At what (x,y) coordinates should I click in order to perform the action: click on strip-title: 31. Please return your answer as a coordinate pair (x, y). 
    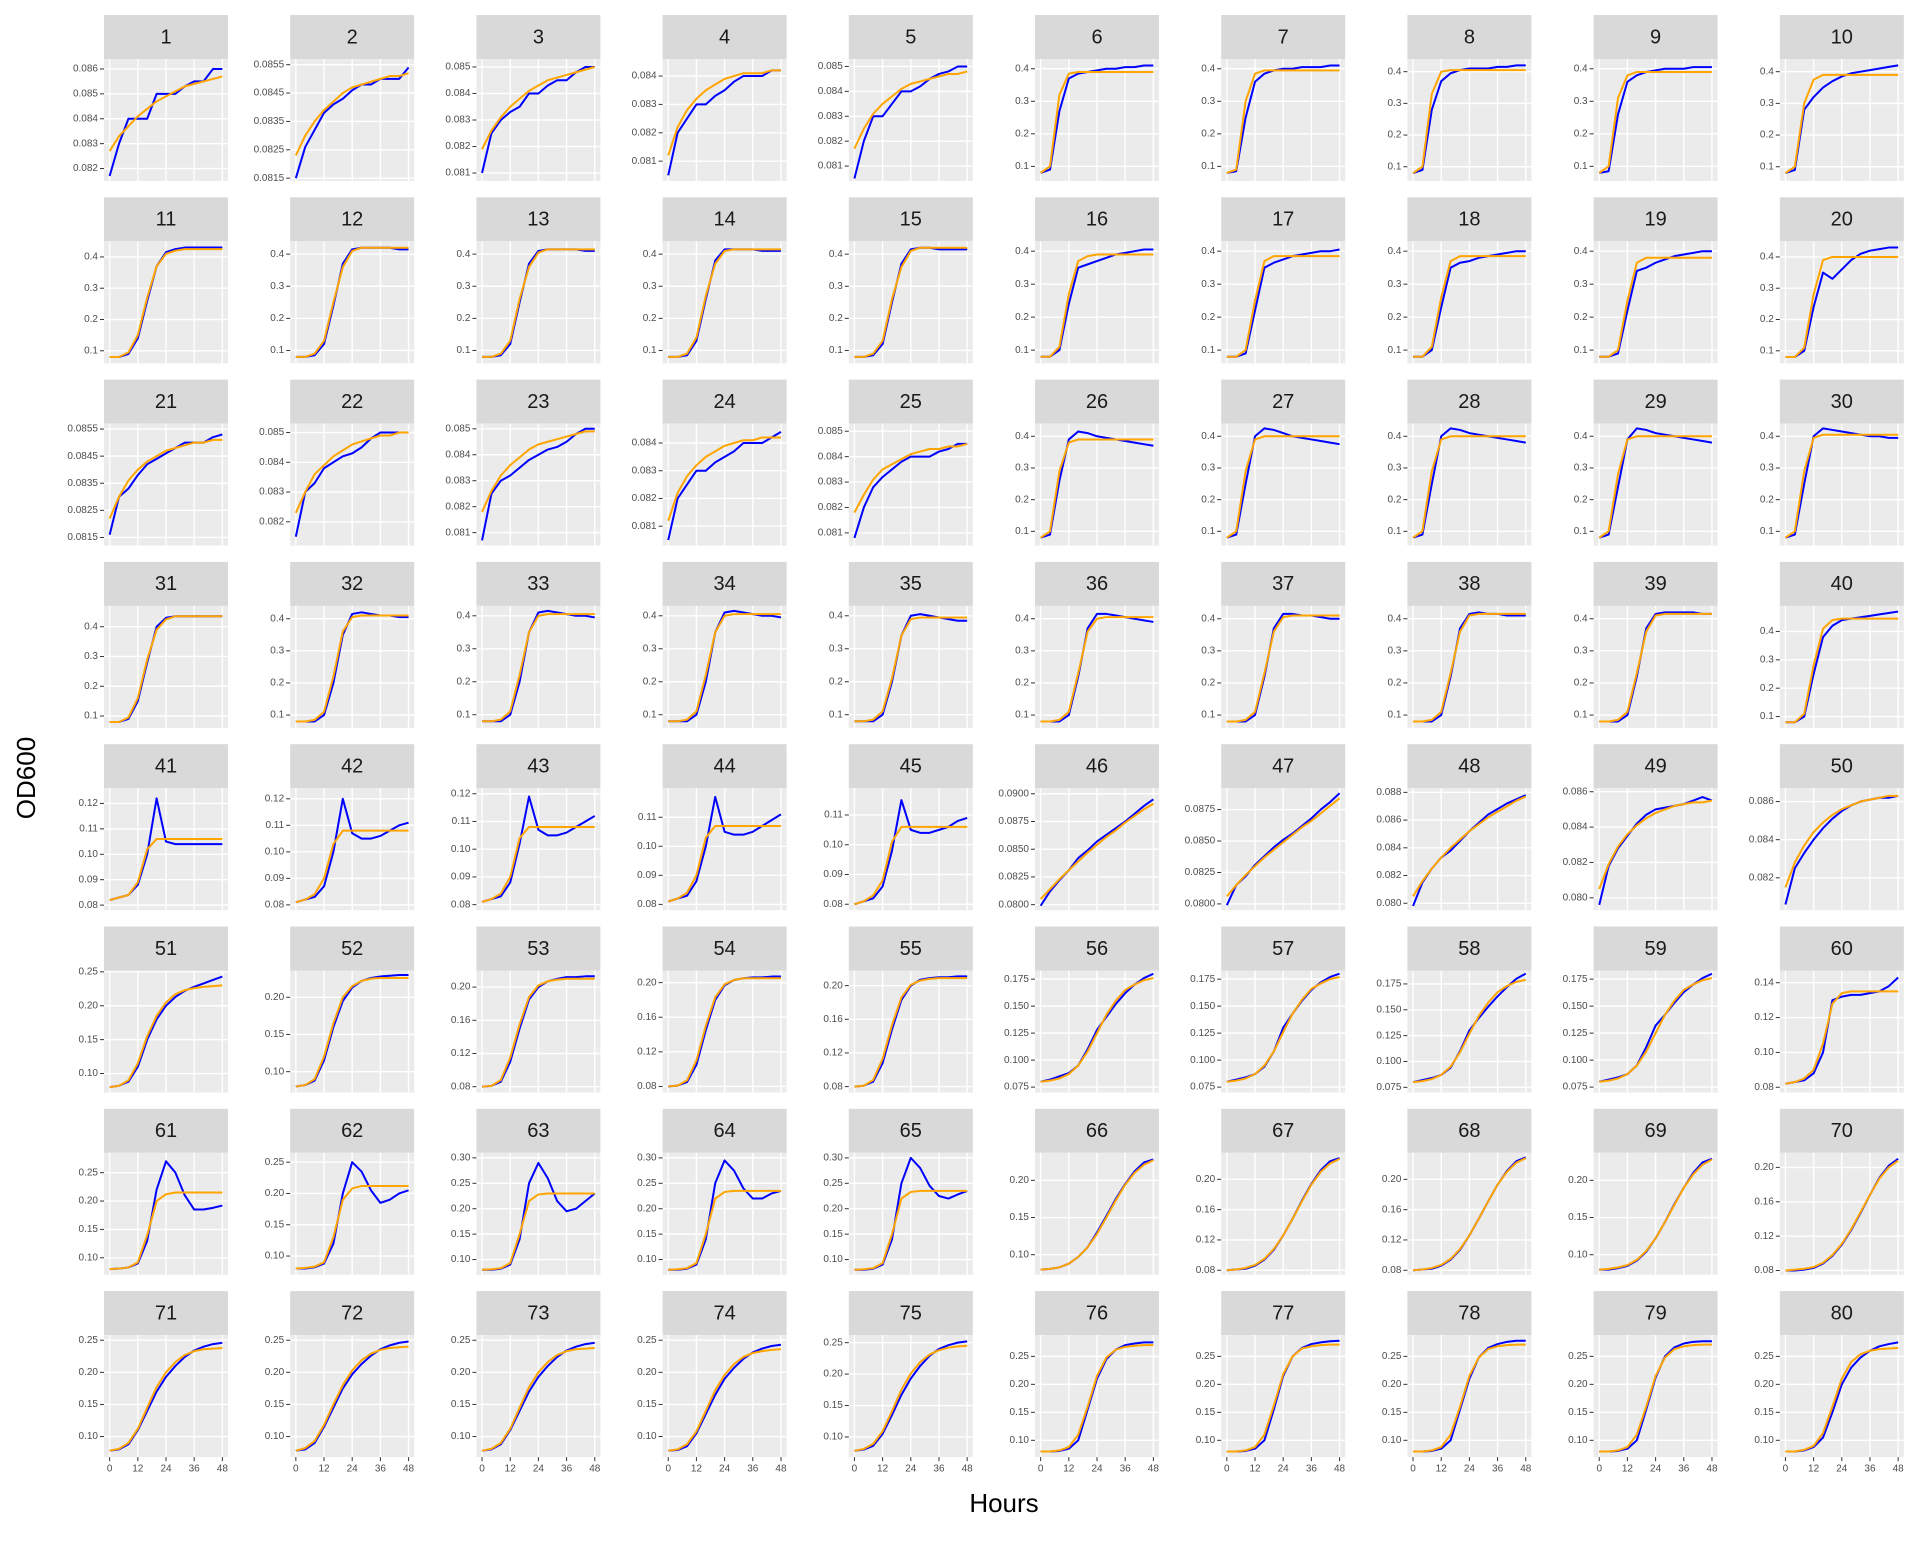
    Looking at the image, I should click on (166, 584).